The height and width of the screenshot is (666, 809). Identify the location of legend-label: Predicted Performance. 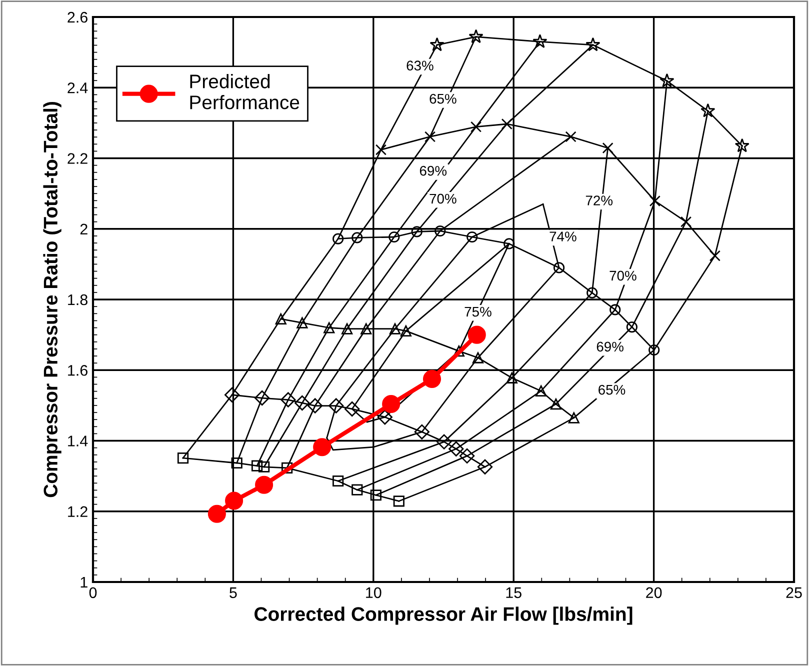
(245, 92).